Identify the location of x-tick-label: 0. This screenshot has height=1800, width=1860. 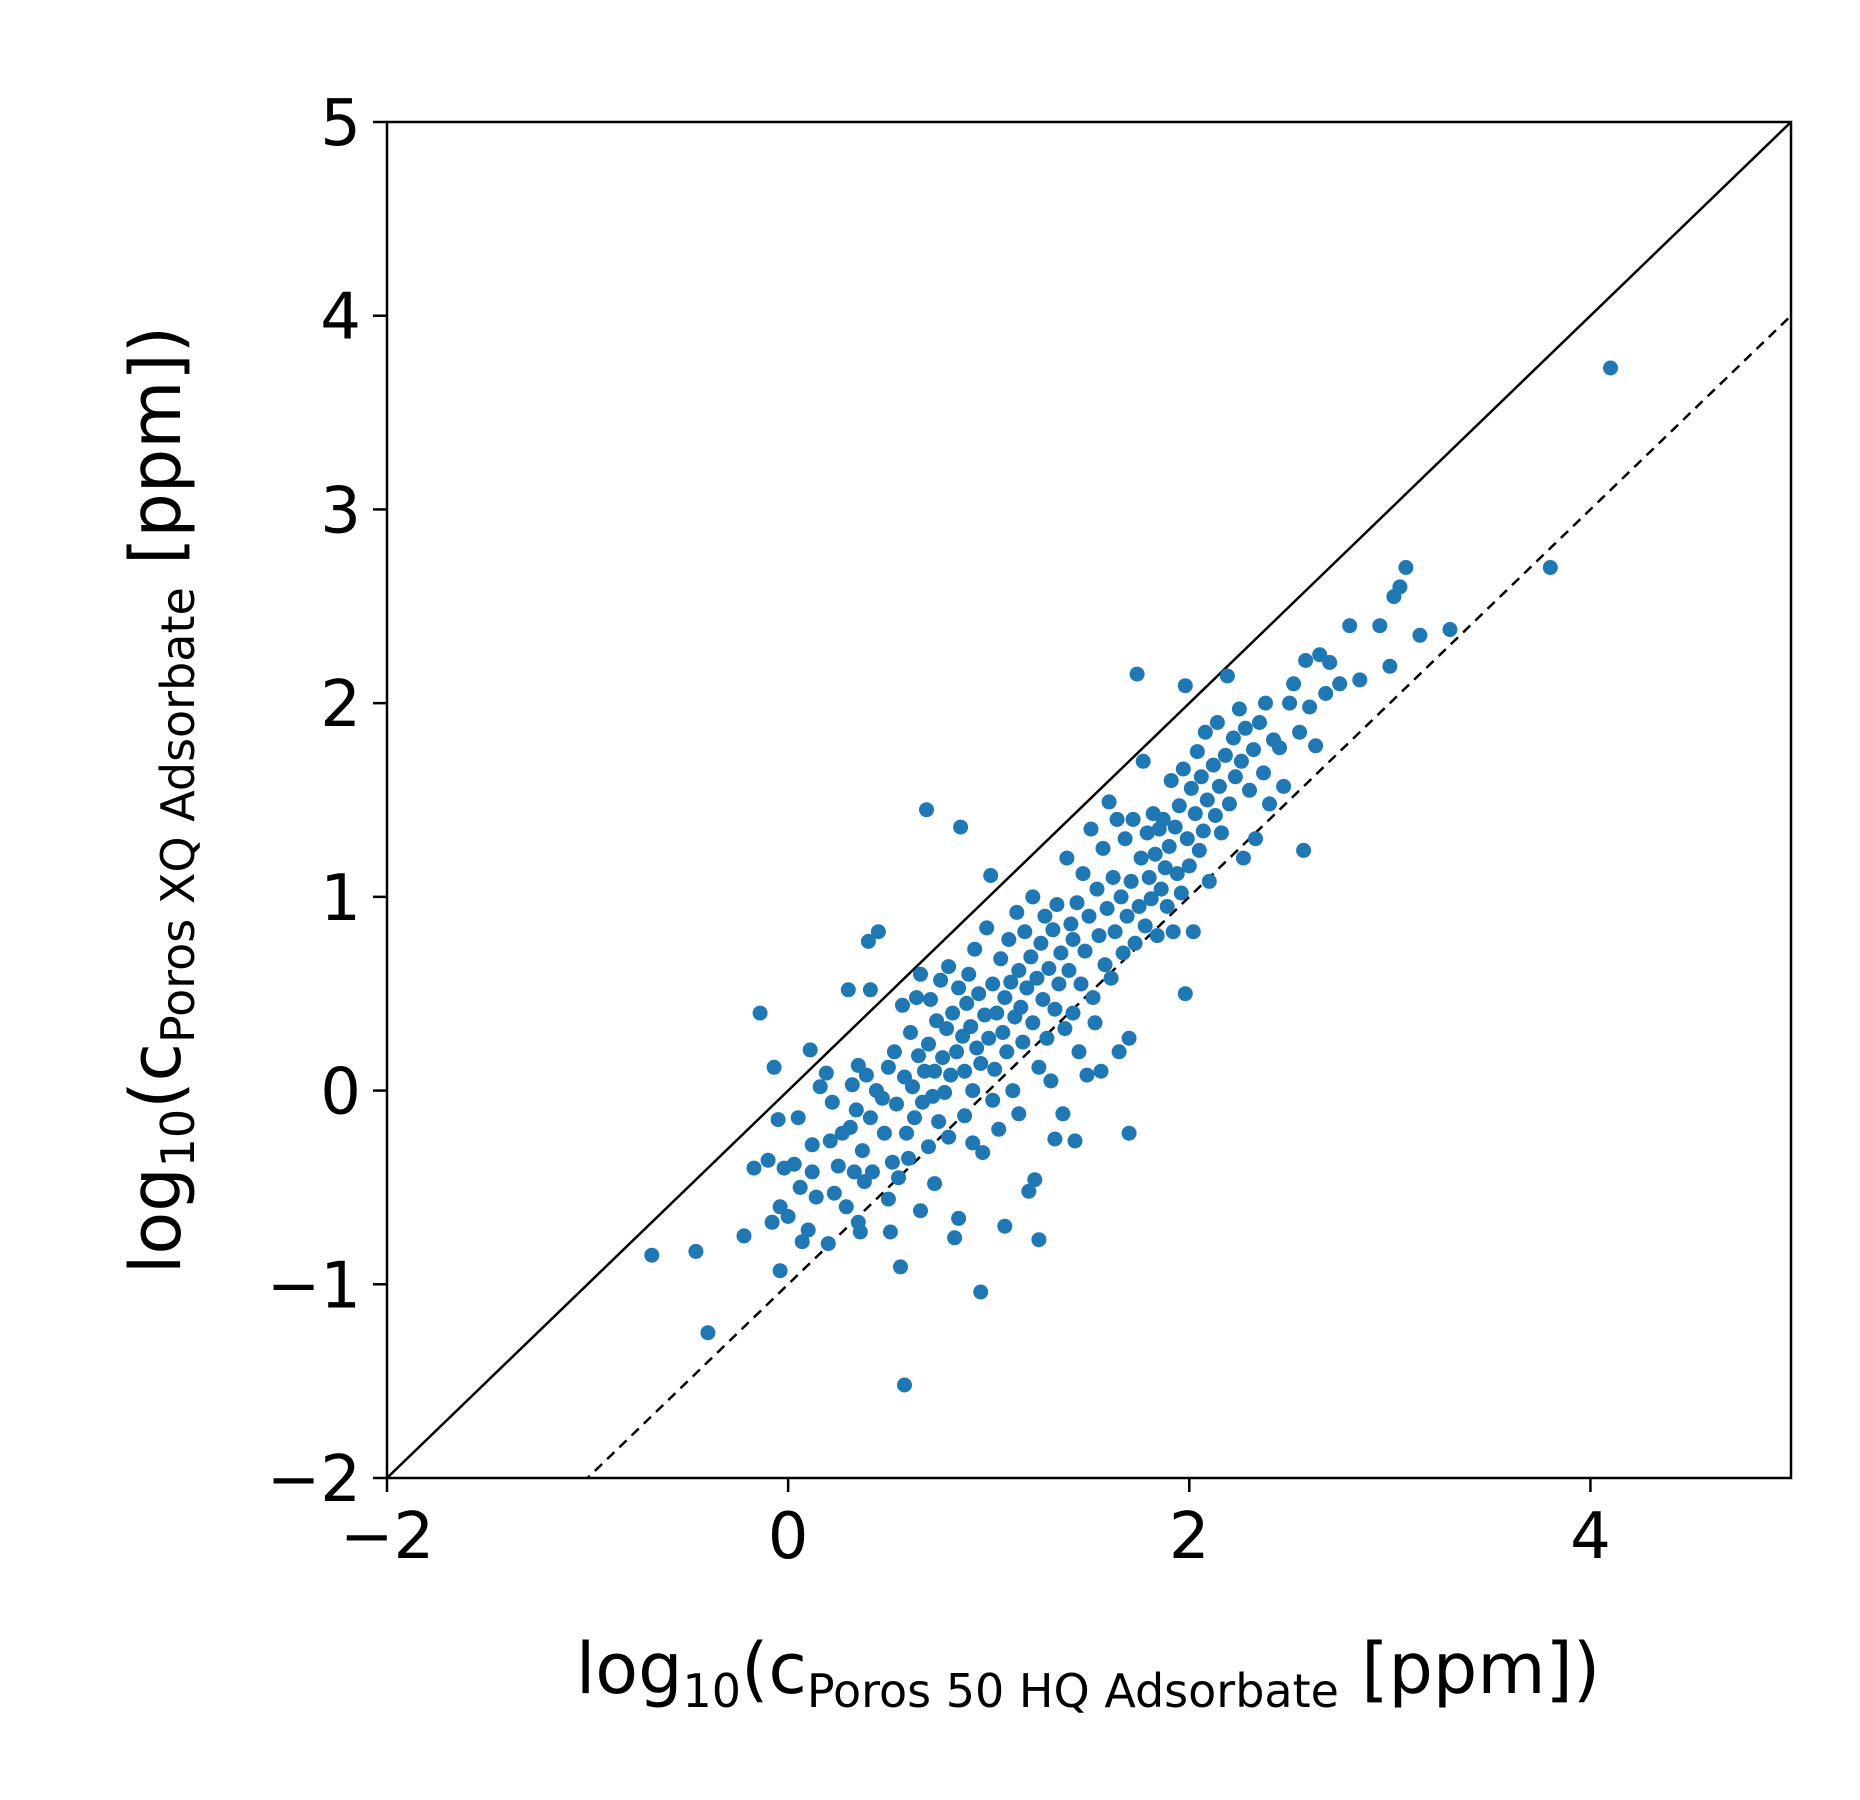
(788, 1537).